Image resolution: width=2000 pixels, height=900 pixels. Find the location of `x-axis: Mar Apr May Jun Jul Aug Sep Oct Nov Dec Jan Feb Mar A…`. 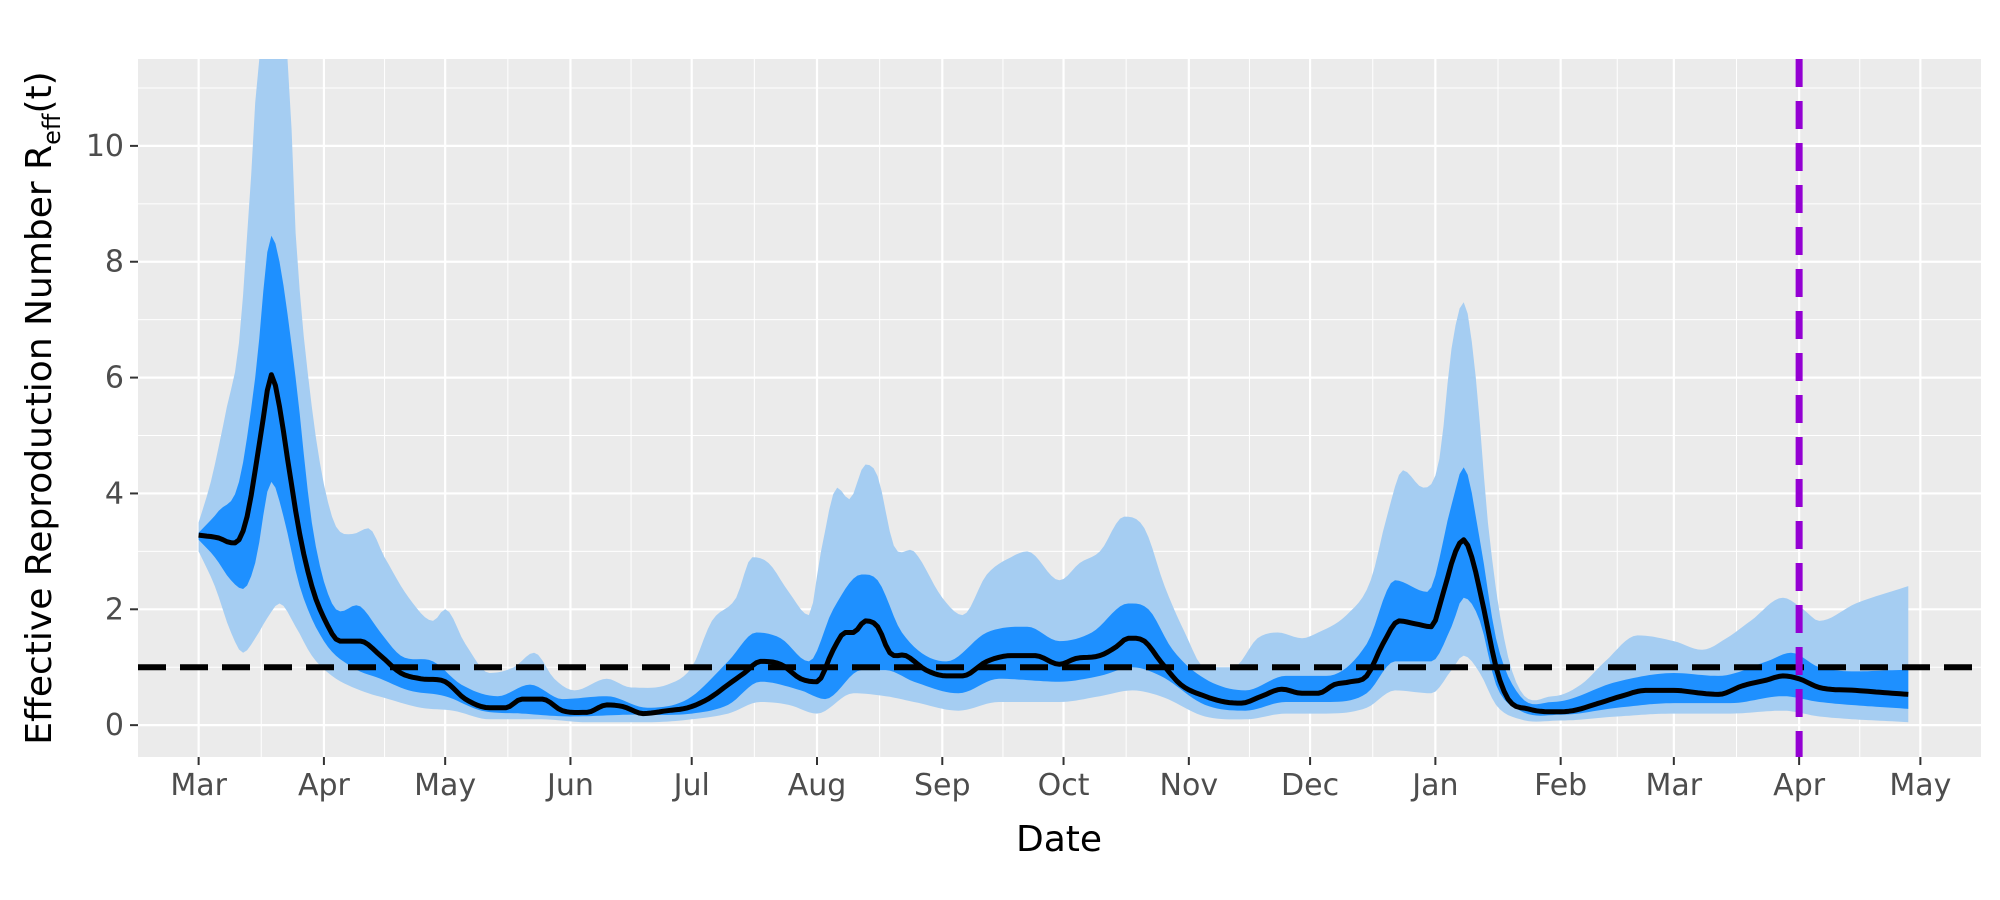

x-axis: Mar Apr May Jun Jul Aug Sep Oct Nov Dec Jan Feb Mar A… is located at coordinates (1060, 780).